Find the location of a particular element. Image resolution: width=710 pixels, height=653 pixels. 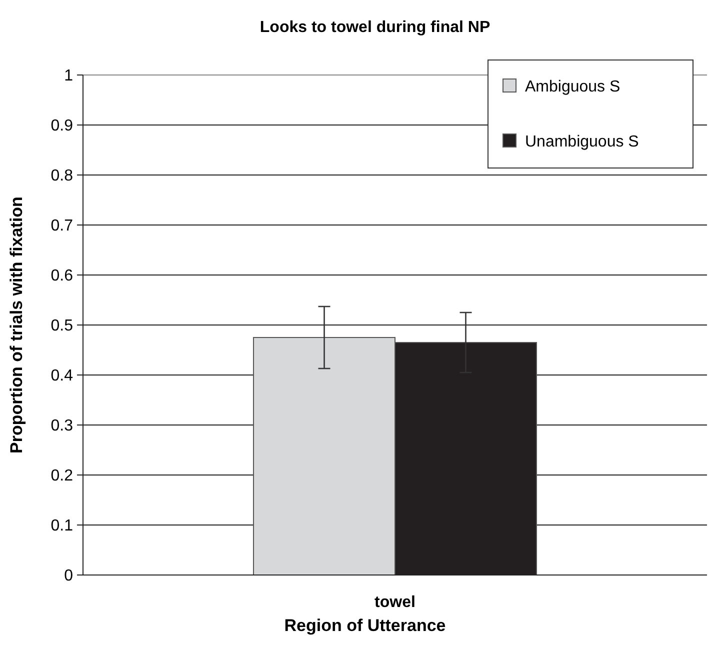

legend-label: Unambiguous S is located at coordinates (582, 142).